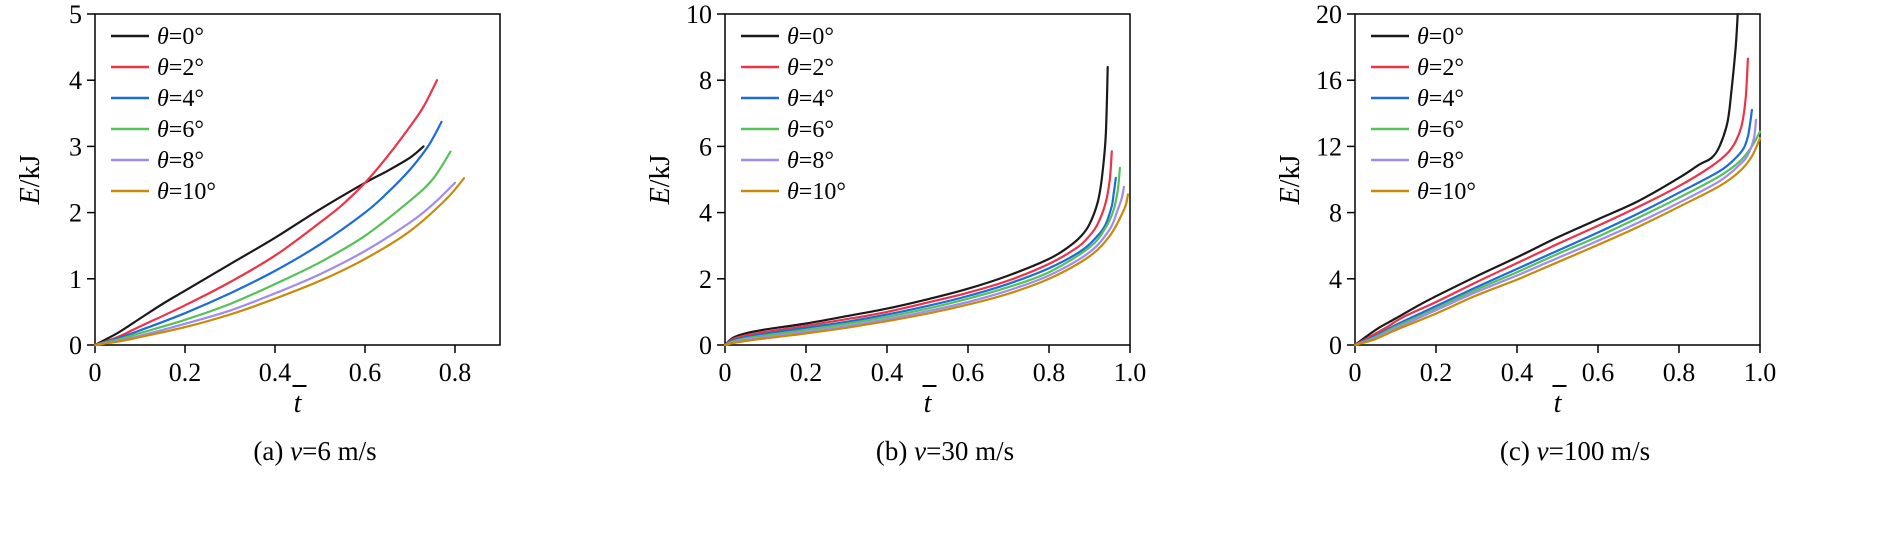 The width and height of the screenshot is (1890, 559). I want to click on y-tick-label: 12, so click(1329, 146).